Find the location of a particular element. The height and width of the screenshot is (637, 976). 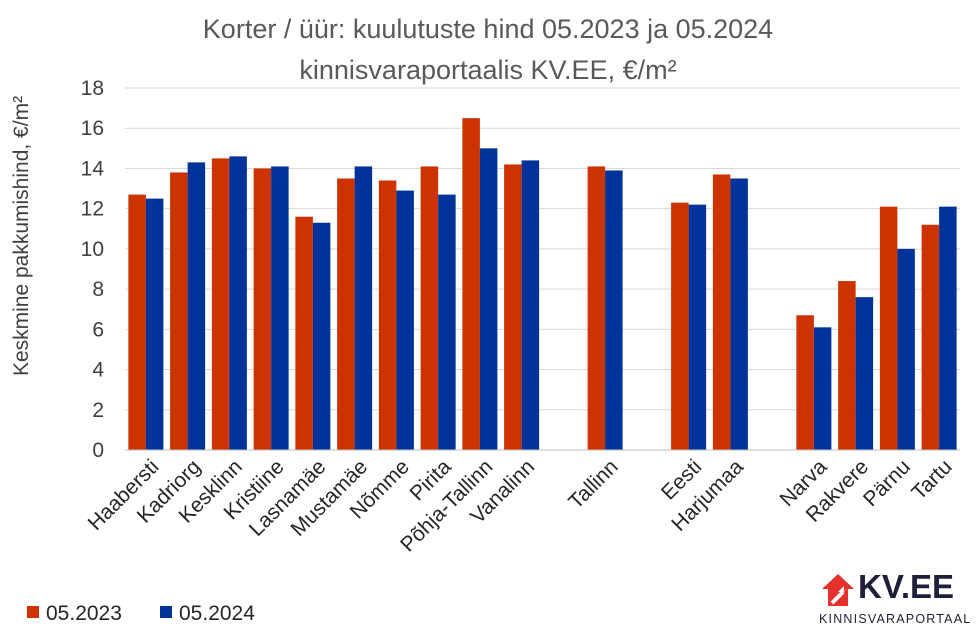

legend-swatch-2024 is located at coordinates (166, 612).